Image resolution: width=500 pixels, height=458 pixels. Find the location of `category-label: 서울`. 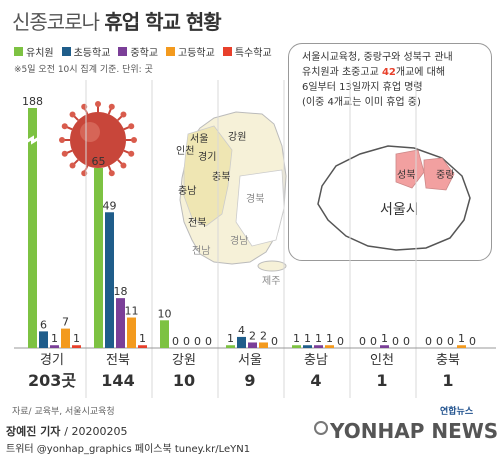

category-label: 서울 is located at coordinates (250, 360).